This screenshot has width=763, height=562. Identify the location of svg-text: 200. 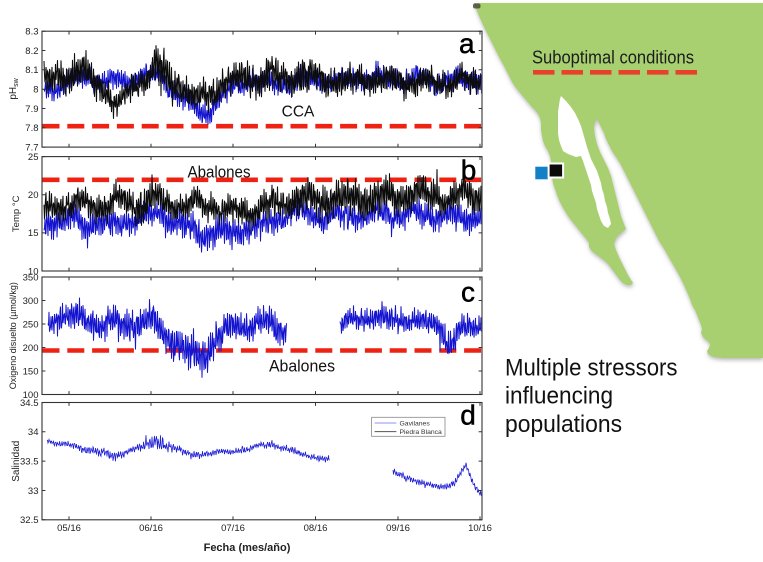
(31, 348).